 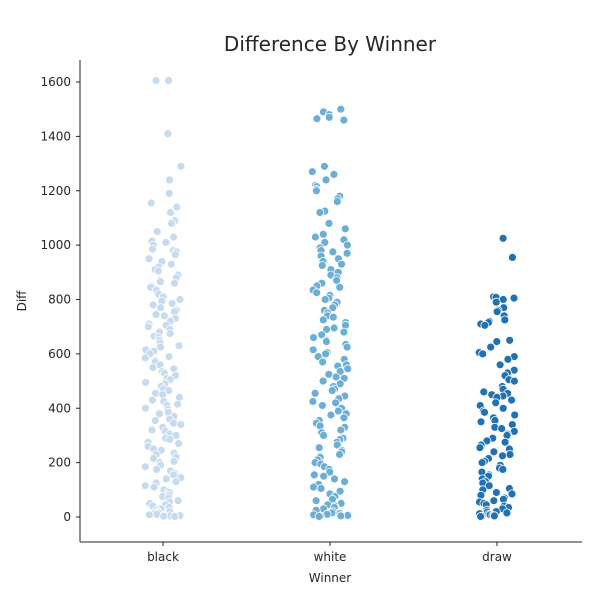 I want to click on y-tick-label: 1200, so click(x=55, y=191).